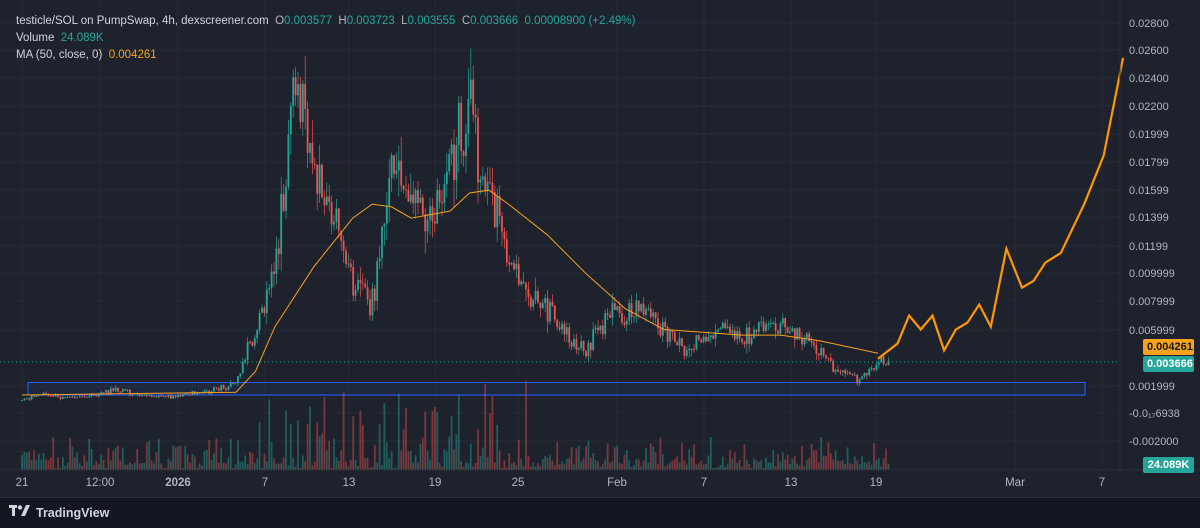  What do you see at coordinates (1149, 107) in the screenshot?
I see `price-tick-label: 0.02200` at bounding box center [1149, 107].